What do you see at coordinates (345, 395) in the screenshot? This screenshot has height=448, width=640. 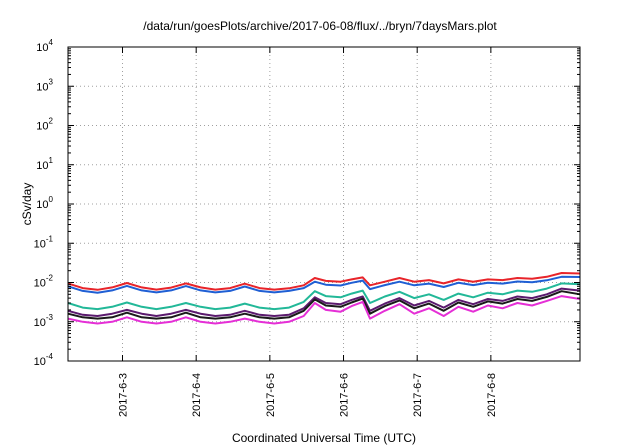 I see `x-tick-label: 2017-6-6` at bounding box center [345, 395].